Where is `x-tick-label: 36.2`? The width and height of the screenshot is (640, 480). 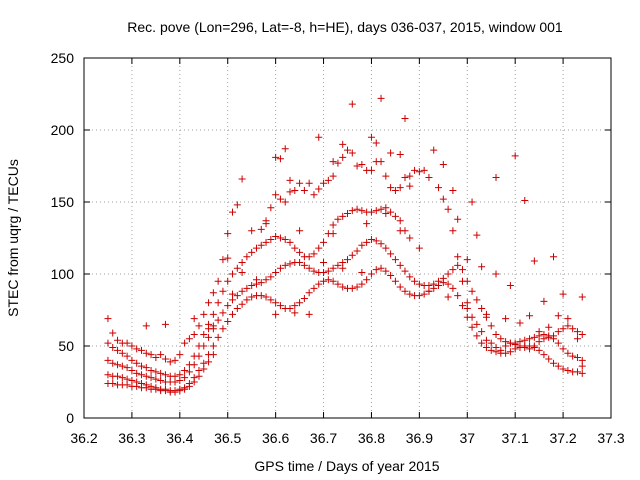
x-tick-label: 36.2 is located at coordinates (83, 438).